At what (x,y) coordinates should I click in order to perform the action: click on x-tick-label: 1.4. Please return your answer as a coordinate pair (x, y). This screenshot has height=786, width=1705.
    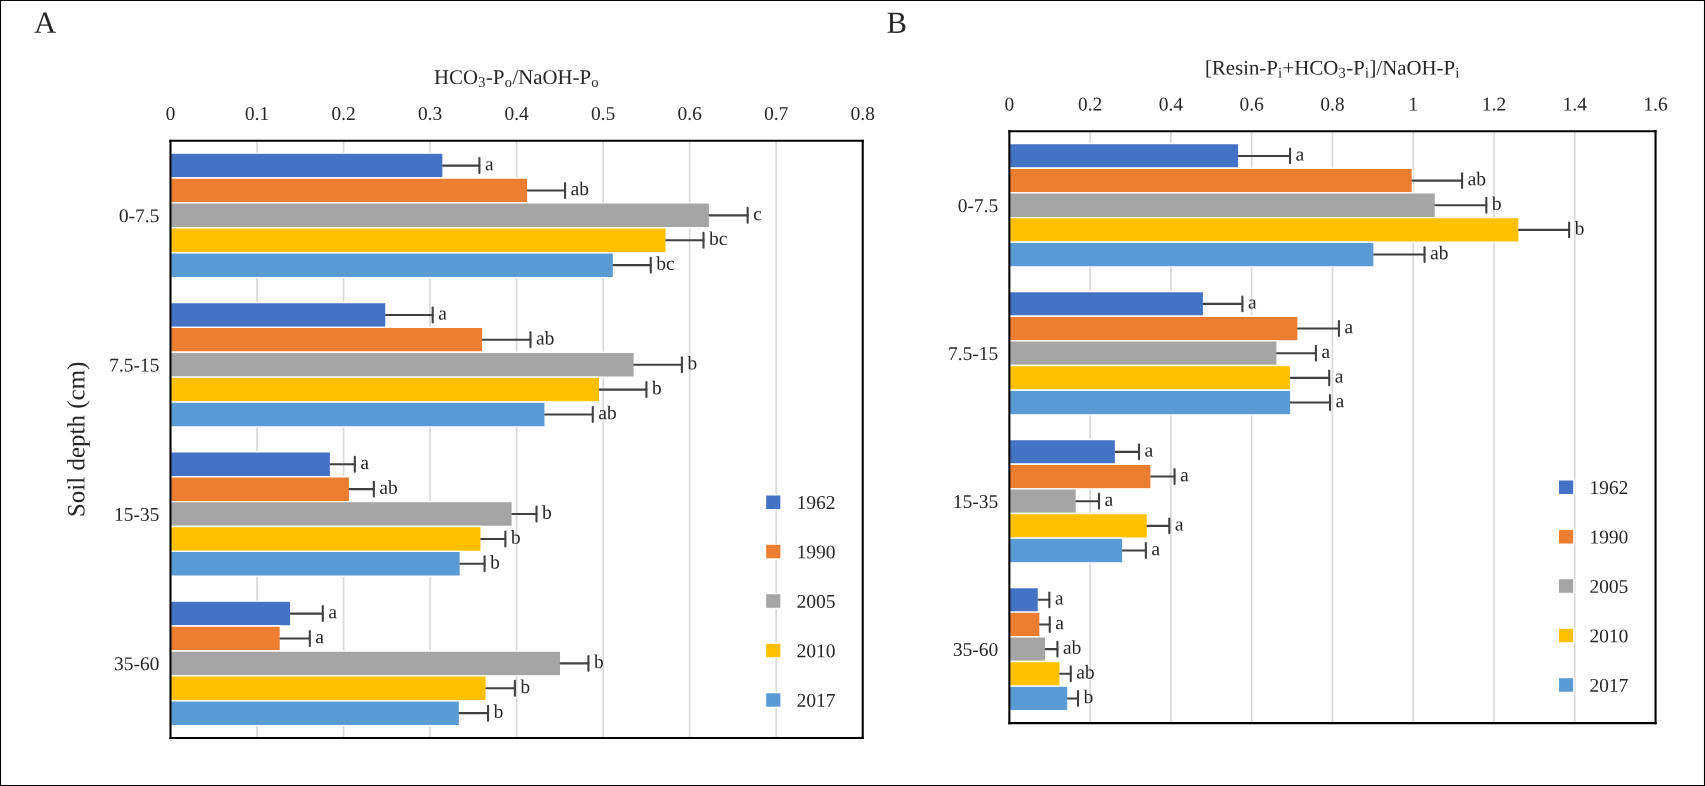
    Looking at the image, I should click on (1575, 104).